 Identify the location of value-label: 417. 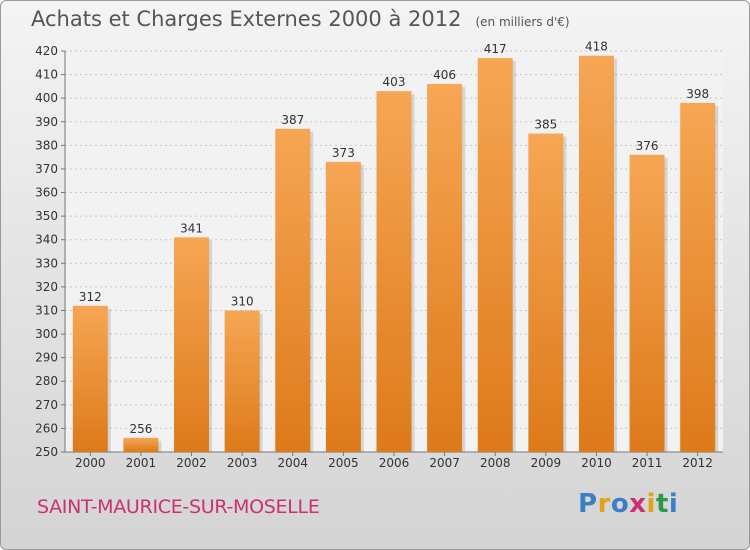
(495, 49).